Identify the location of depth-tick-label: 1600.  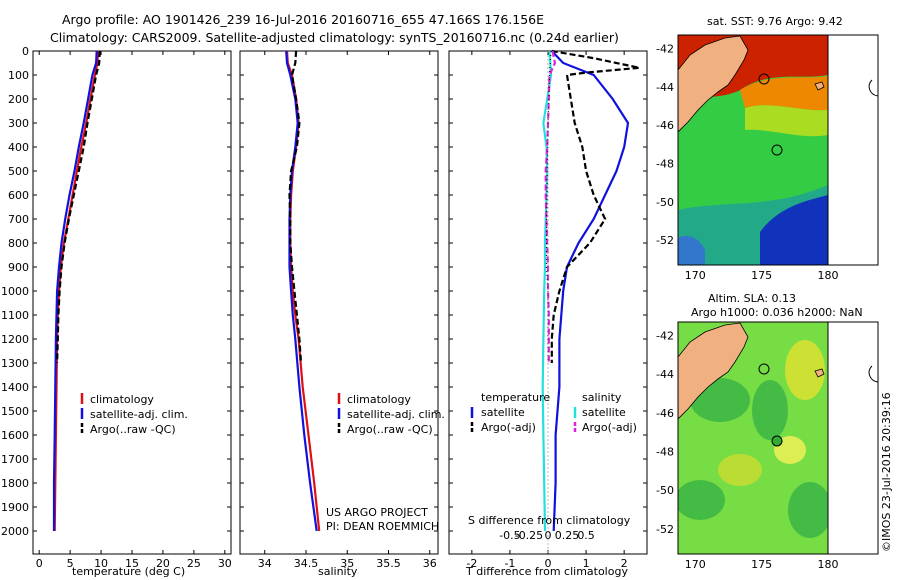
(15, 435).